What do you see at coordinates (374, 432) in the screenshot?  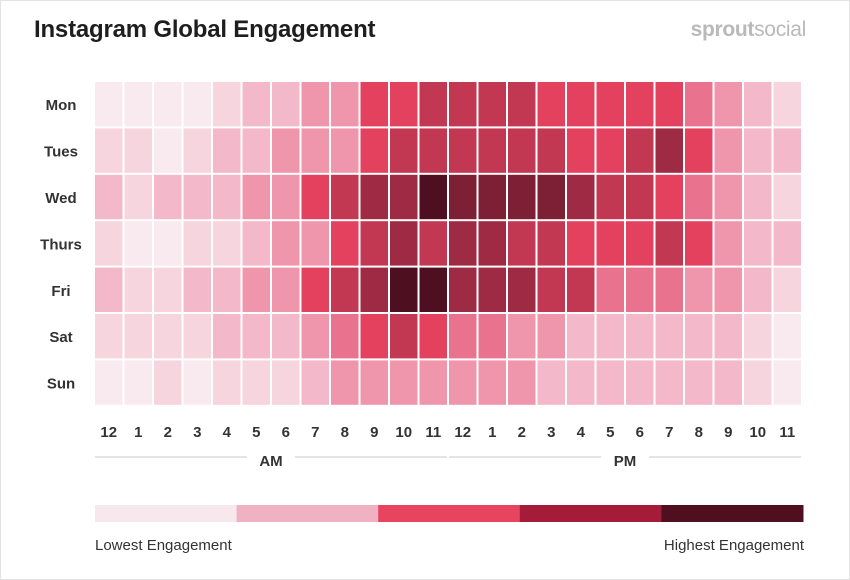 I see `column-label-9: 9` at bounding box center [374, 432].